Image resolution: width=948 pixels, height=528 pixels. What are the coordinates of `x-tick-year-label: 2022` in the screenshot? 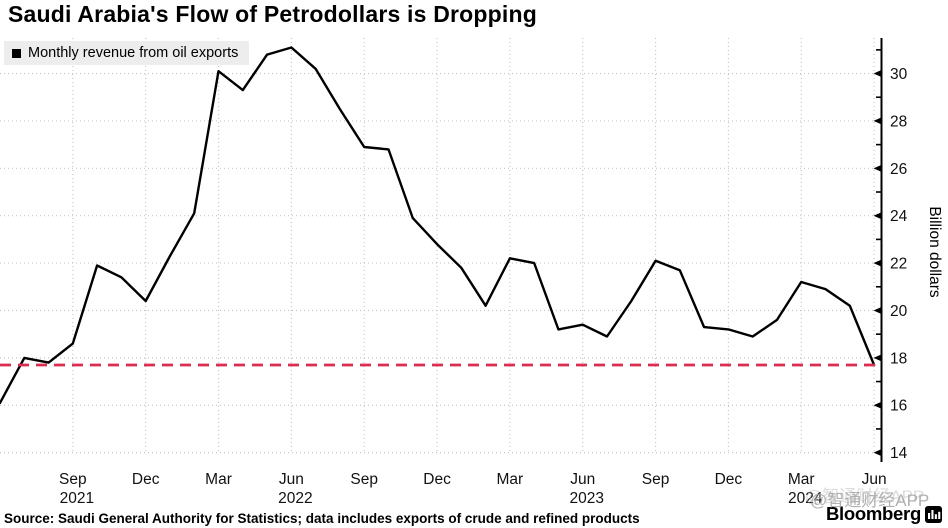 It's located at (295, 498).